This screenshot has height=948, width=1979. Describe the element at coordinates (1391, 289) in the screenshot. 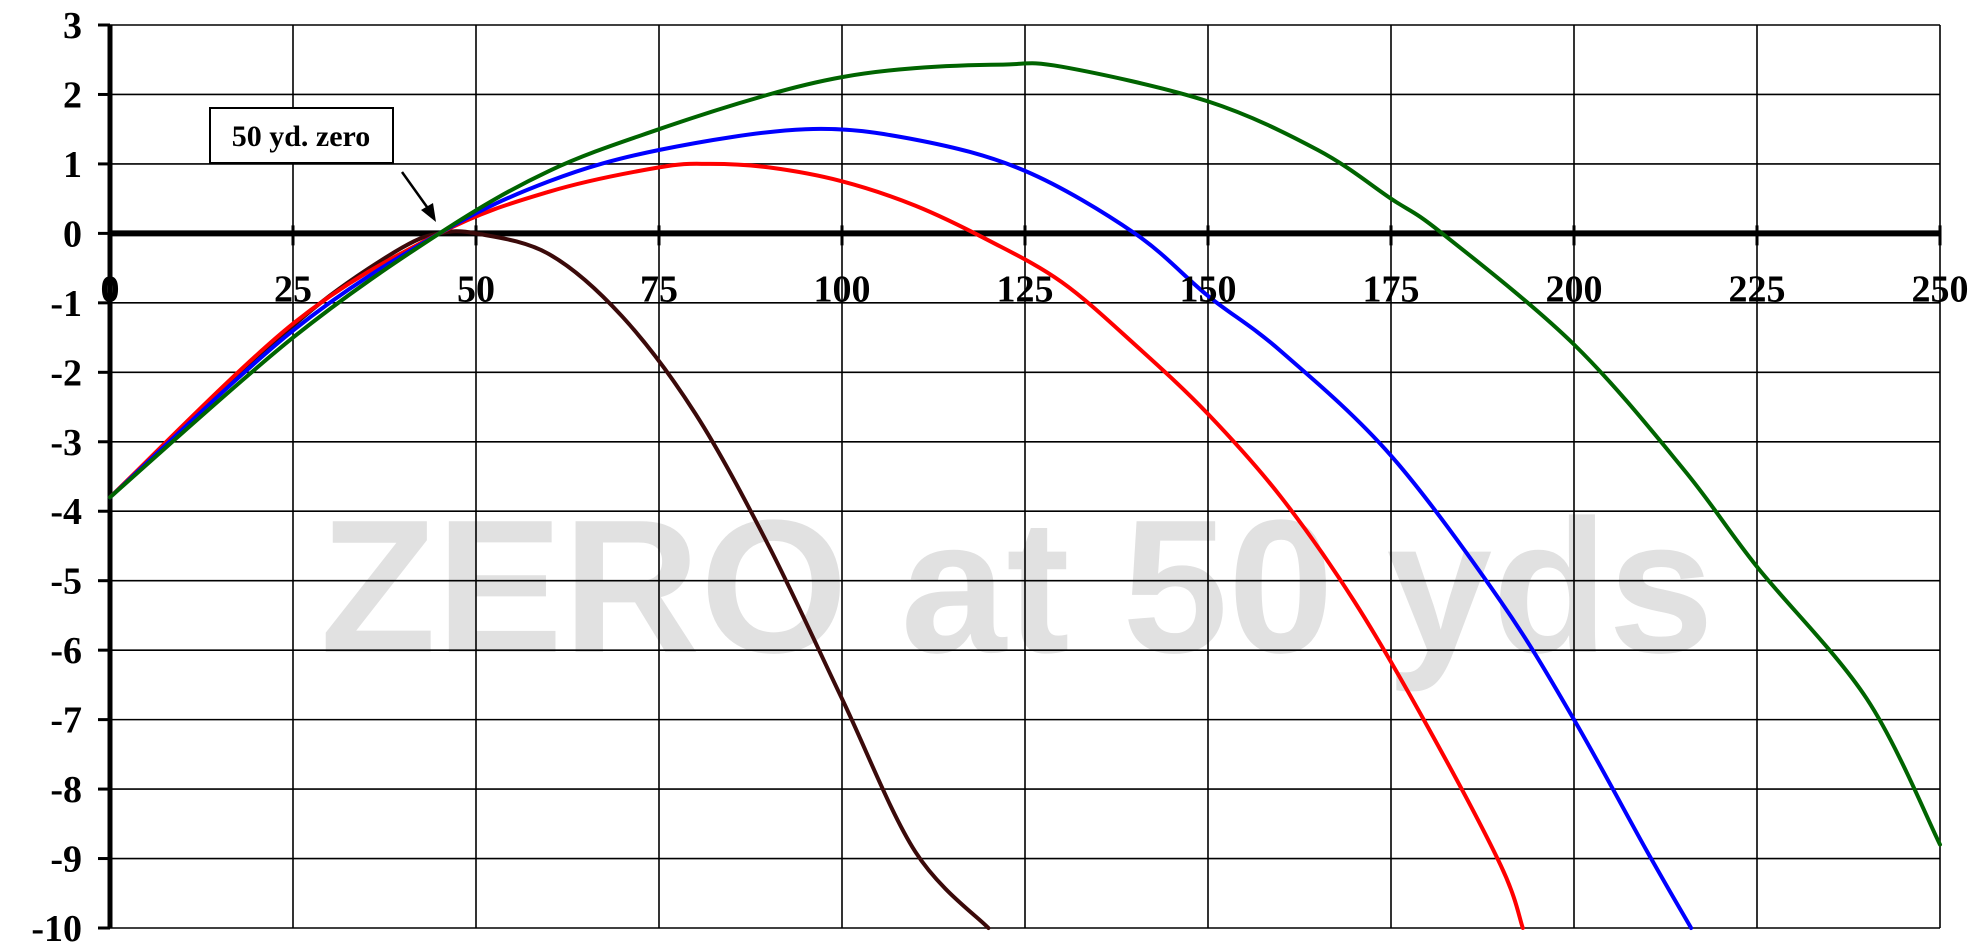

I see `x-tick-label: 175` at that location.